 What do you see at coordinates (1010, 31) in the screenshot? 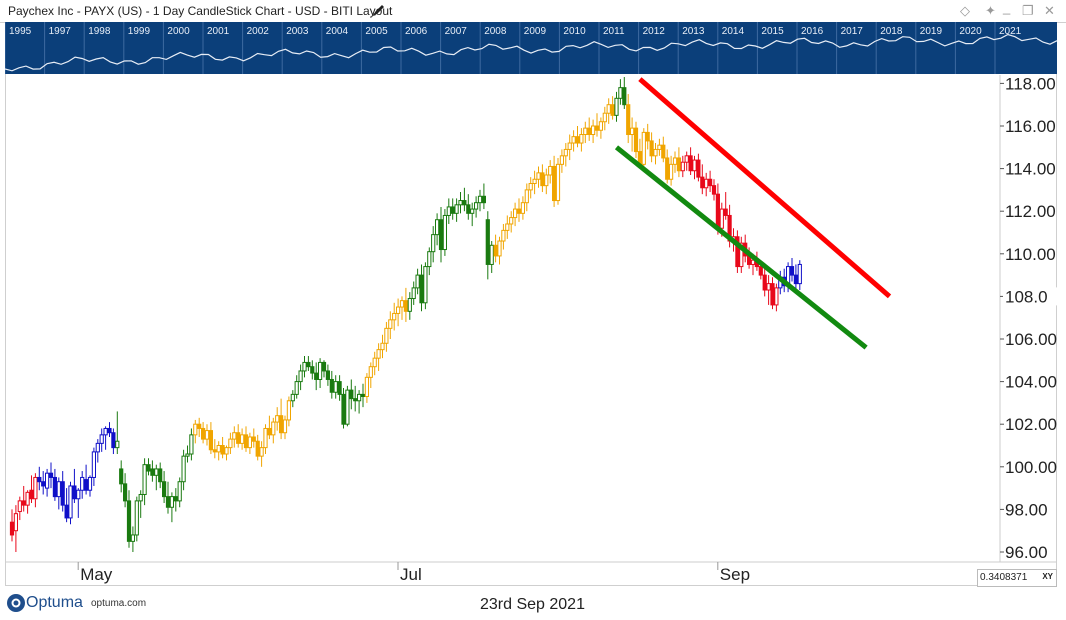
I see `overview-year-label: 2021` at bounding box center [1010, 31].